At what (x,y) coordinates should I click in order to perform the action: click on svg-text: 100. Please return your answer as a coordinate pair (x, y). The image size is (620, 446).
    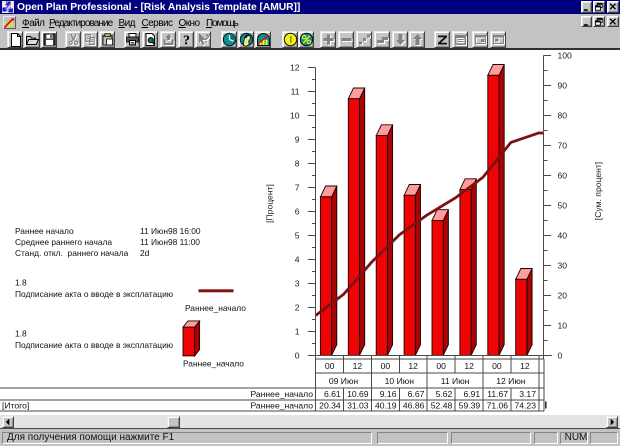
    Looking at the image, I should click on (565, 56).